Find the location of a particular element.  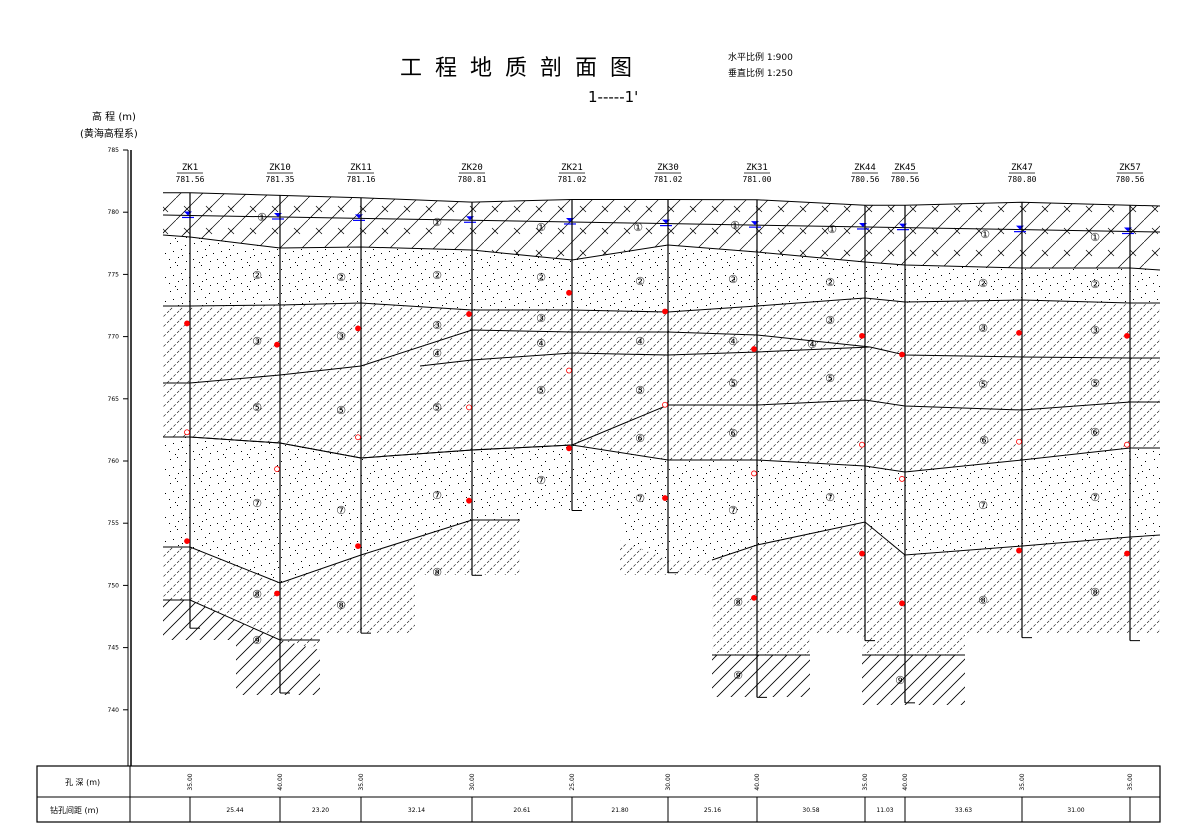

borehole-spacing-value: 33.63 is located at coordinates (963, 810).